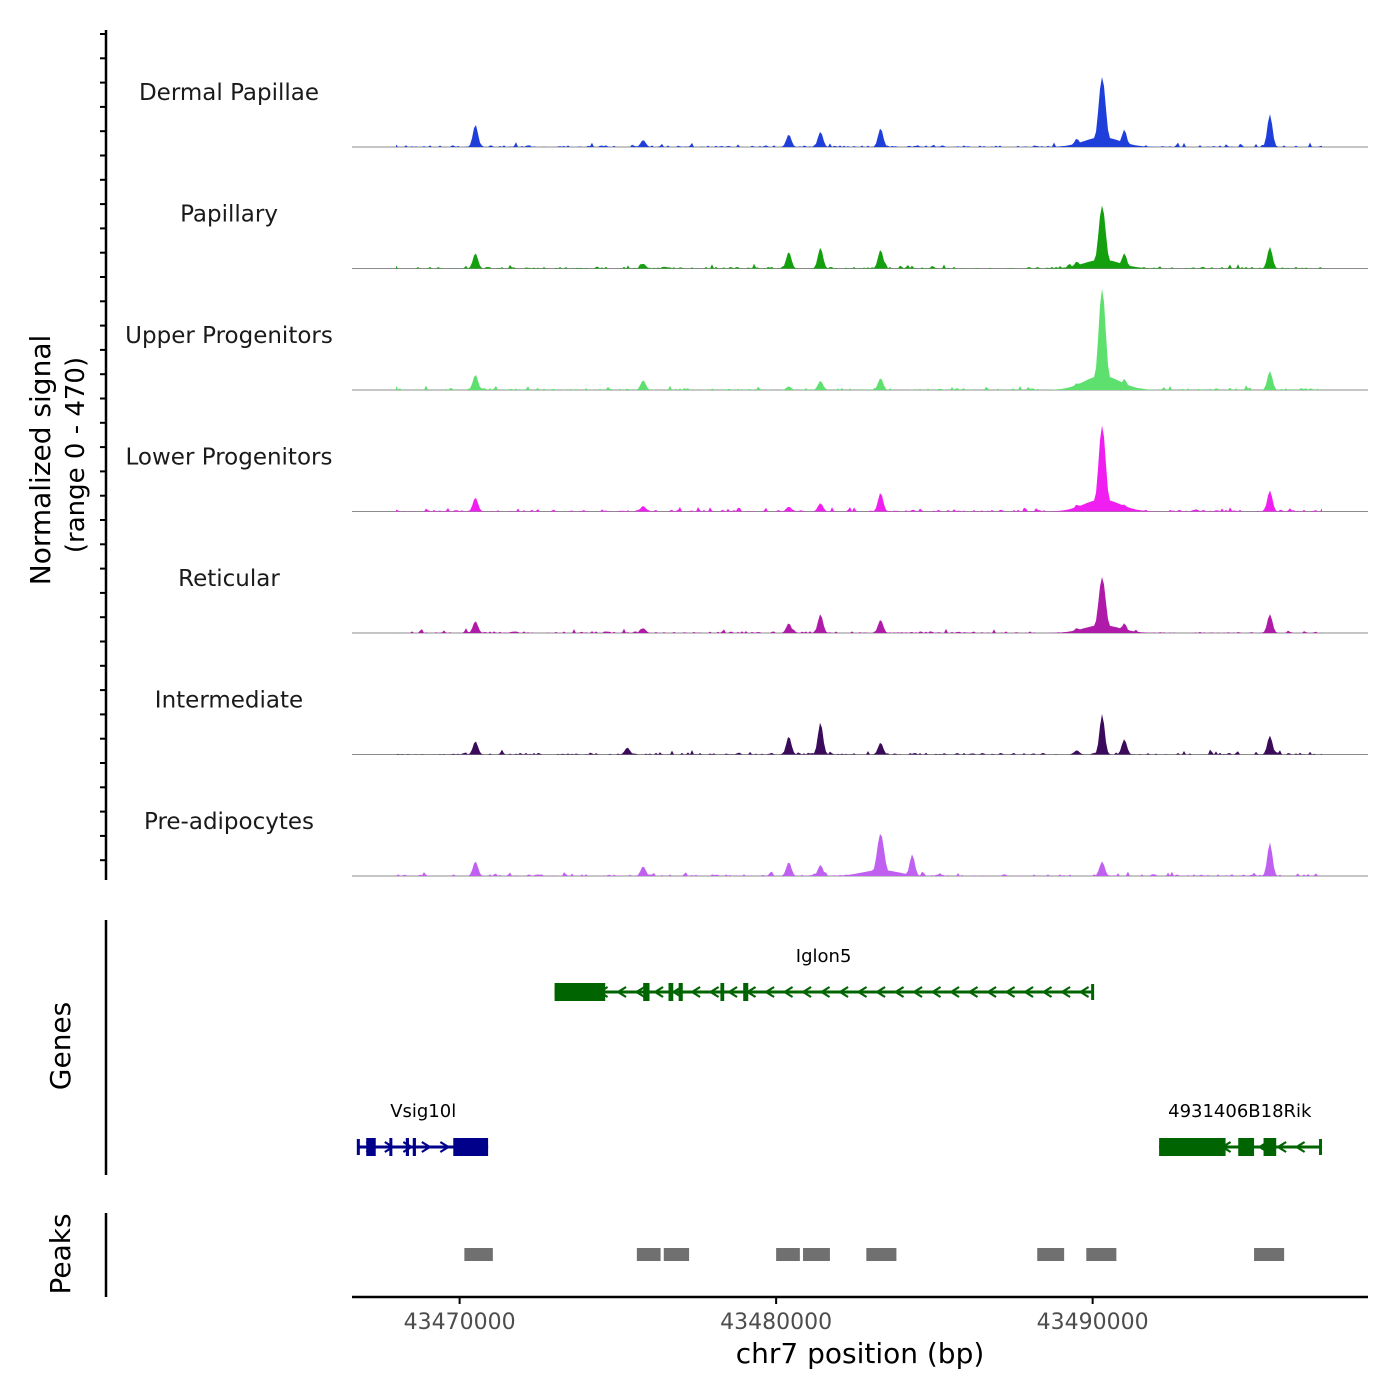 The image size is (1400, 1400). What do you see at coordinates (1240, 1111) in the screenshot?
I see `gene-label-4931406b18rik: 4931406B18Rik` at bounding box center [1240, 1111].